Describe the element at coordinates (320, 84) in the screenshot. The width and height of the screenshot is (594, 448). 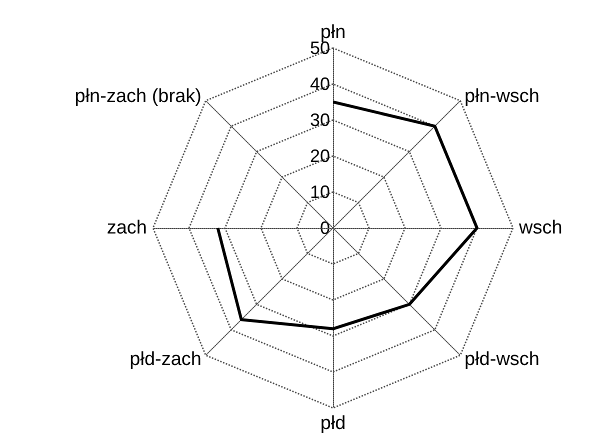
I see `y-tick-label: 40` at that location.